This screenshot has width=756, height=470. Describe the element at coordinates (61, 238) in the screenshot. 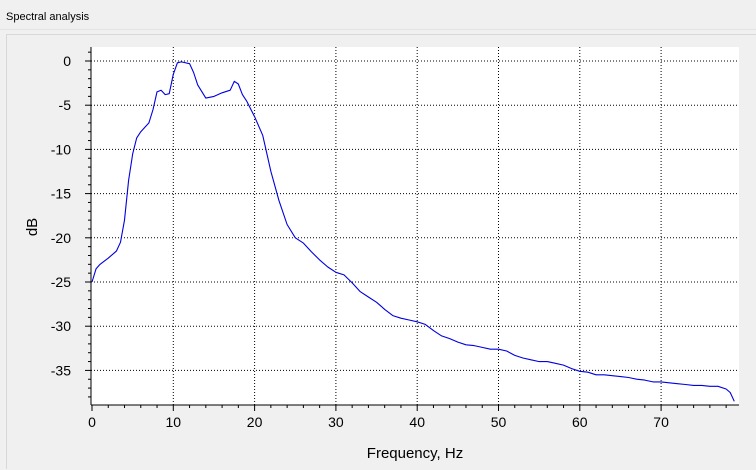

I see `y-tick-label: -20` at that location.